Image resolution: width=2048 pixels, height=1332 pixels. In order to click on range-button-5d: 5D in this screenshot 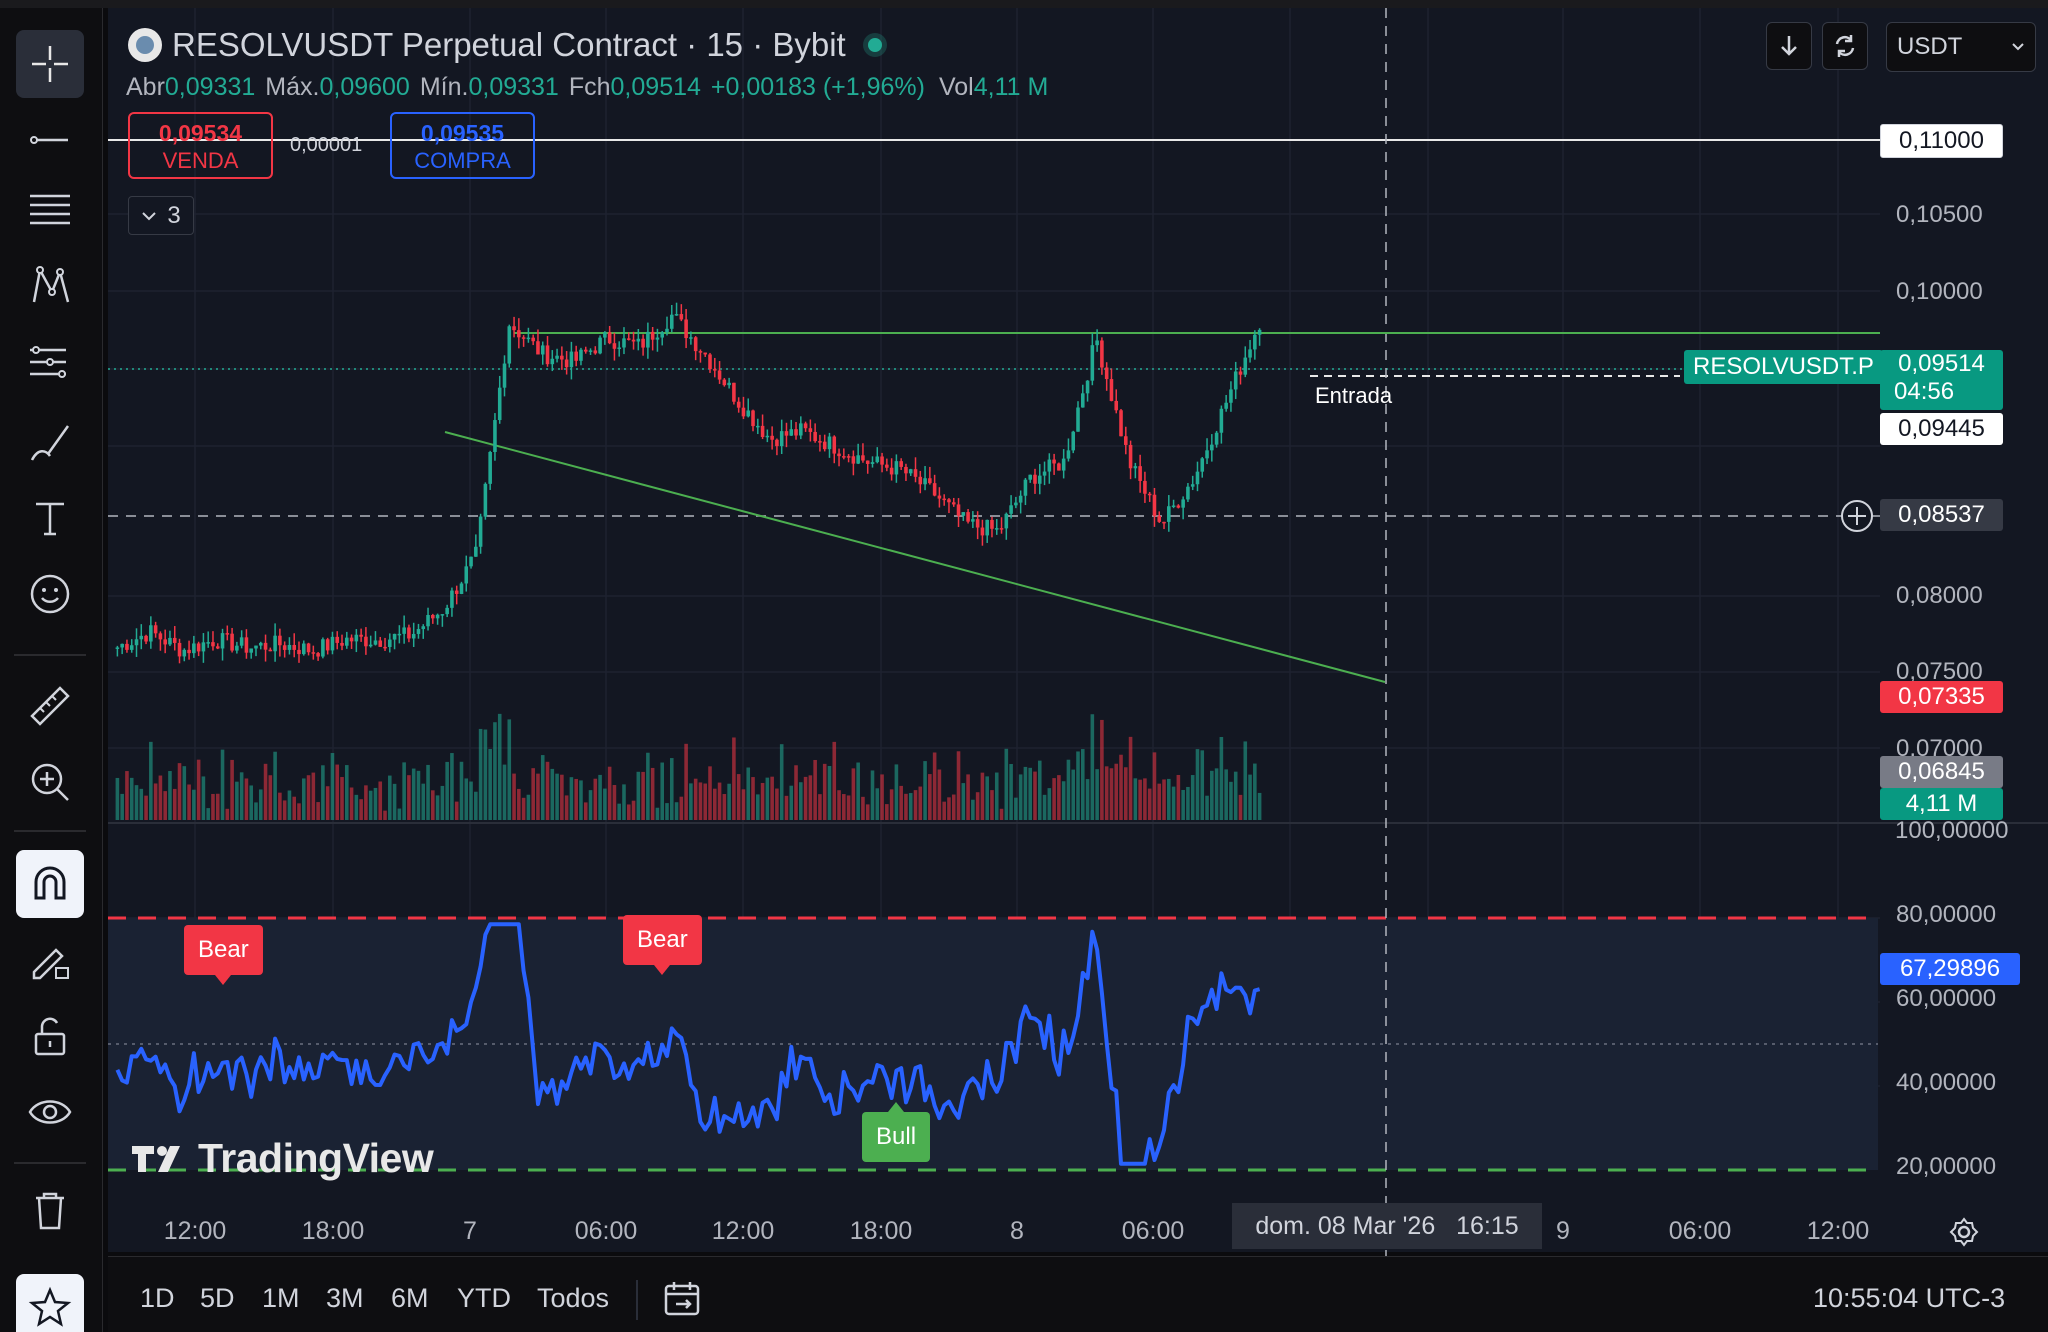, I will do `click(217, 1298)`.